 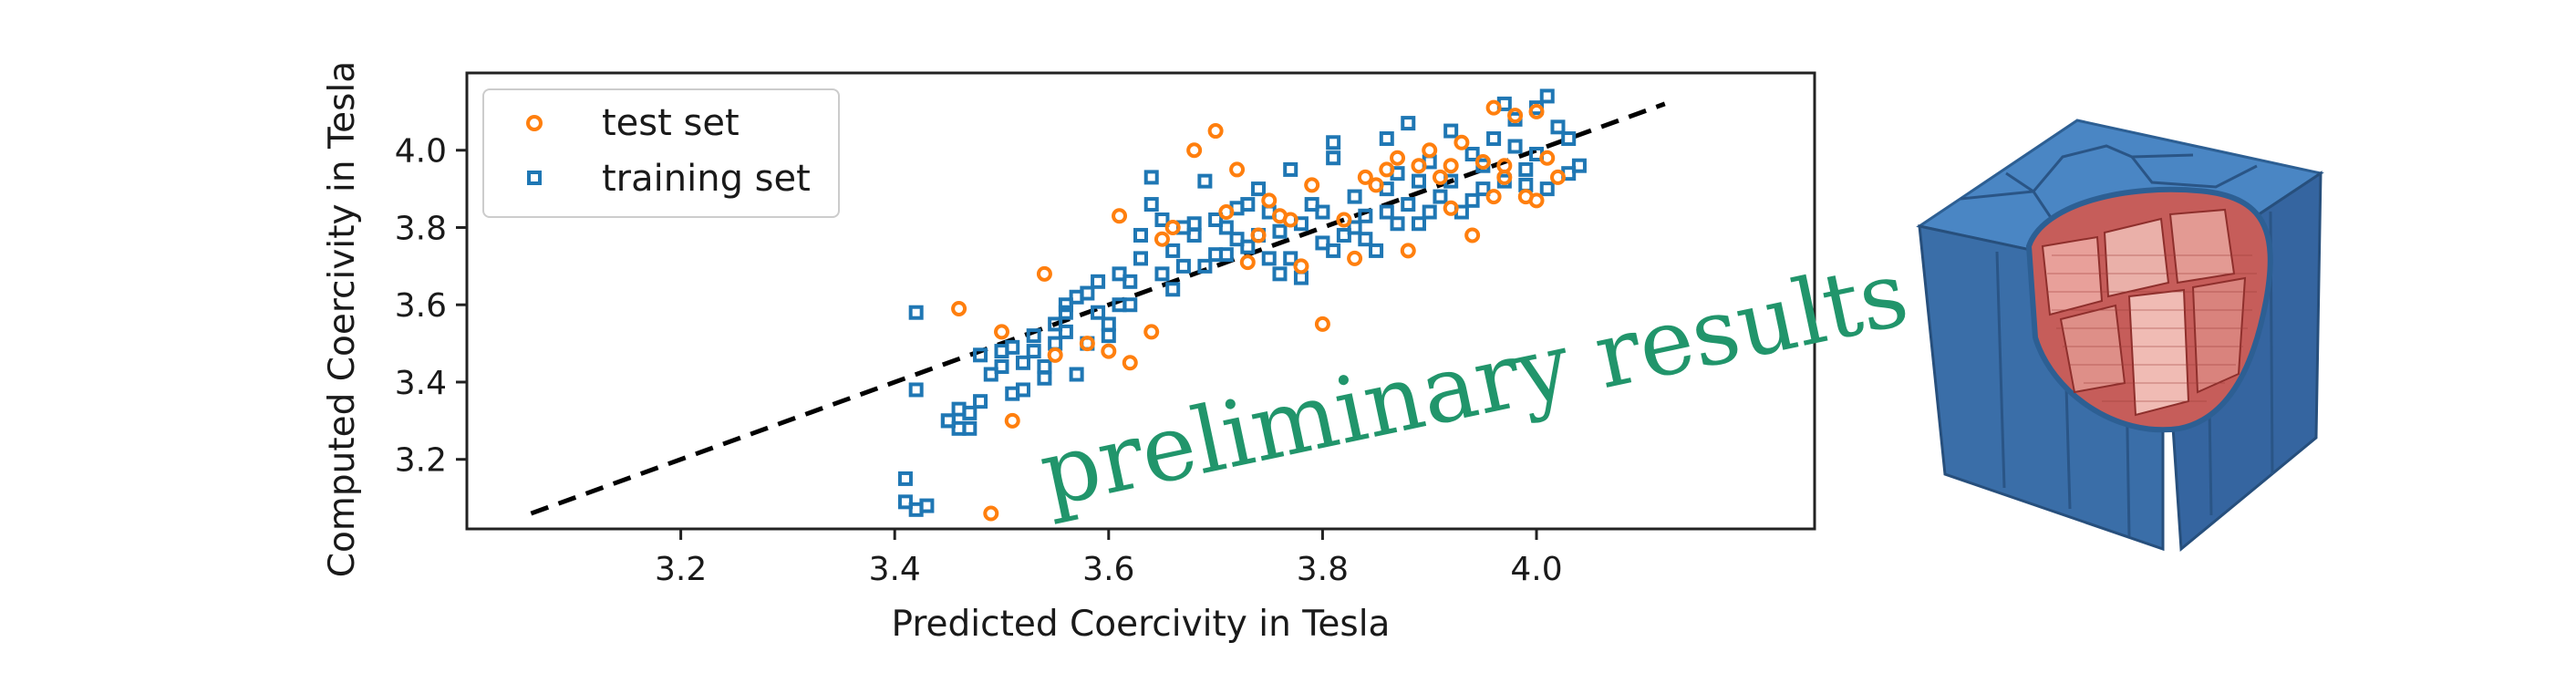 What do you see at coordinates (431, 306) in the screenshot?
I see `y-axis-ticks: 3.2 3.4 3.6 3.8 4.0` at bounding box center [431, 306].